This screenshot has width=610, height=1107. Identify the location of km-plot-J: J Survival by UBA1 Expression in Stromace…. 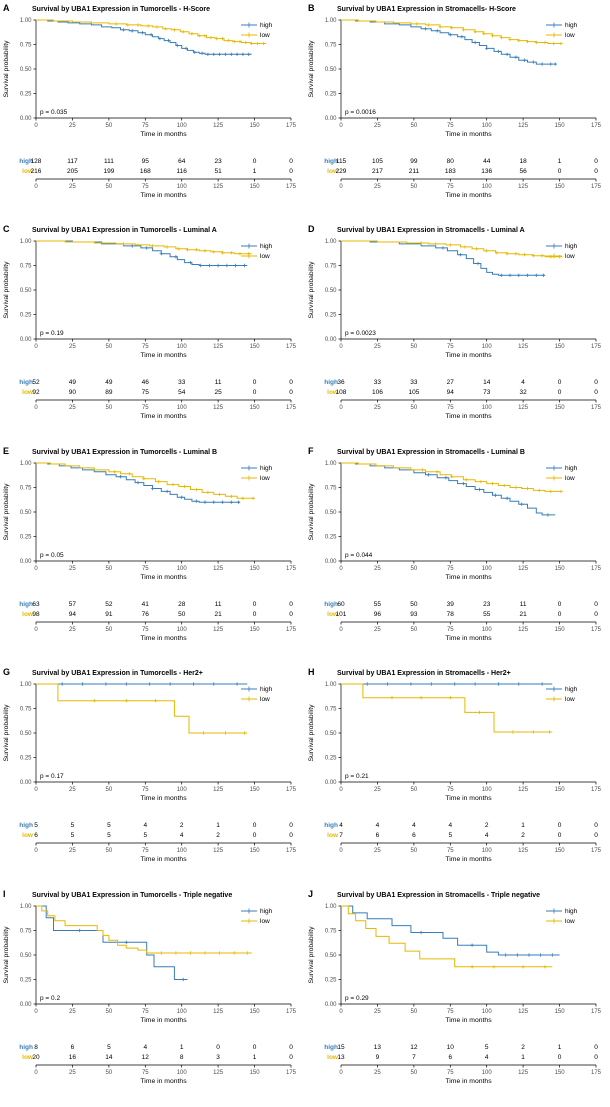
(455, 987).